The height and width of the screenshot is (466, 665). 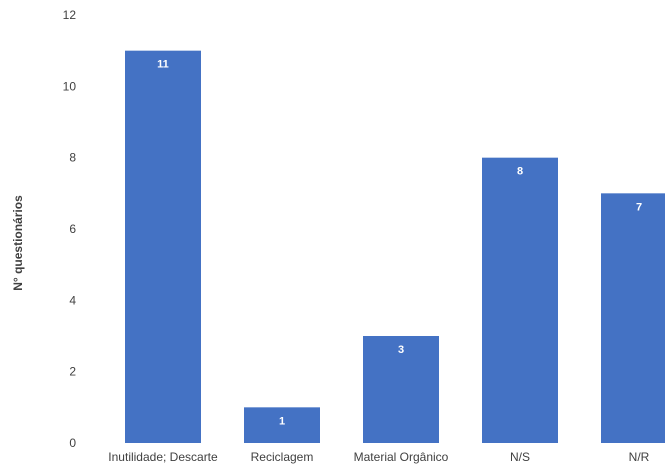 I want to click on y-tick-label: 8, so click(x=72, y=158).